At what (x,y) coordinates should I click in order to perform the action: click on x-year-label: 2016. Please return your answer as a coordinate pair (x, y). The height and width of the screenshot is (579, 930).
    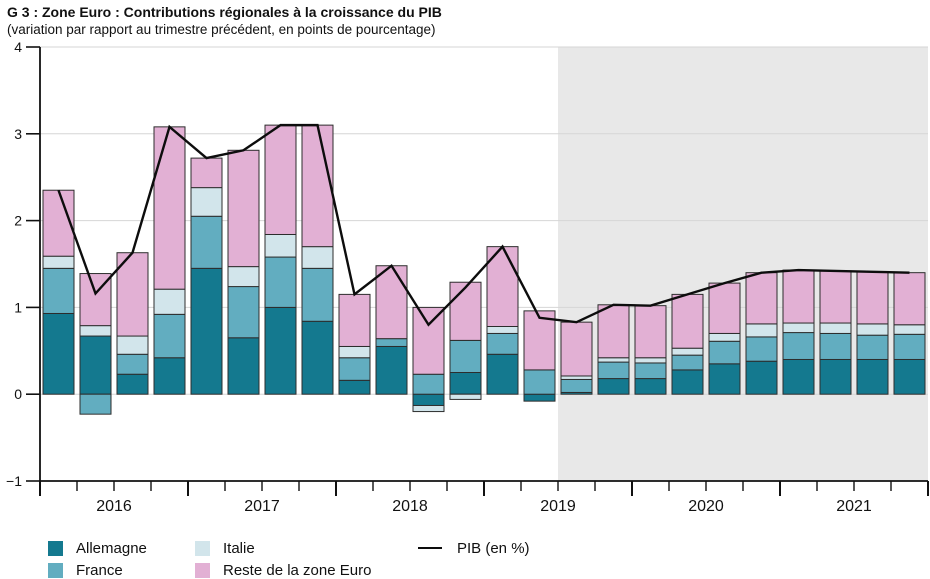
    Looking at the image, I should click on (114, 506).